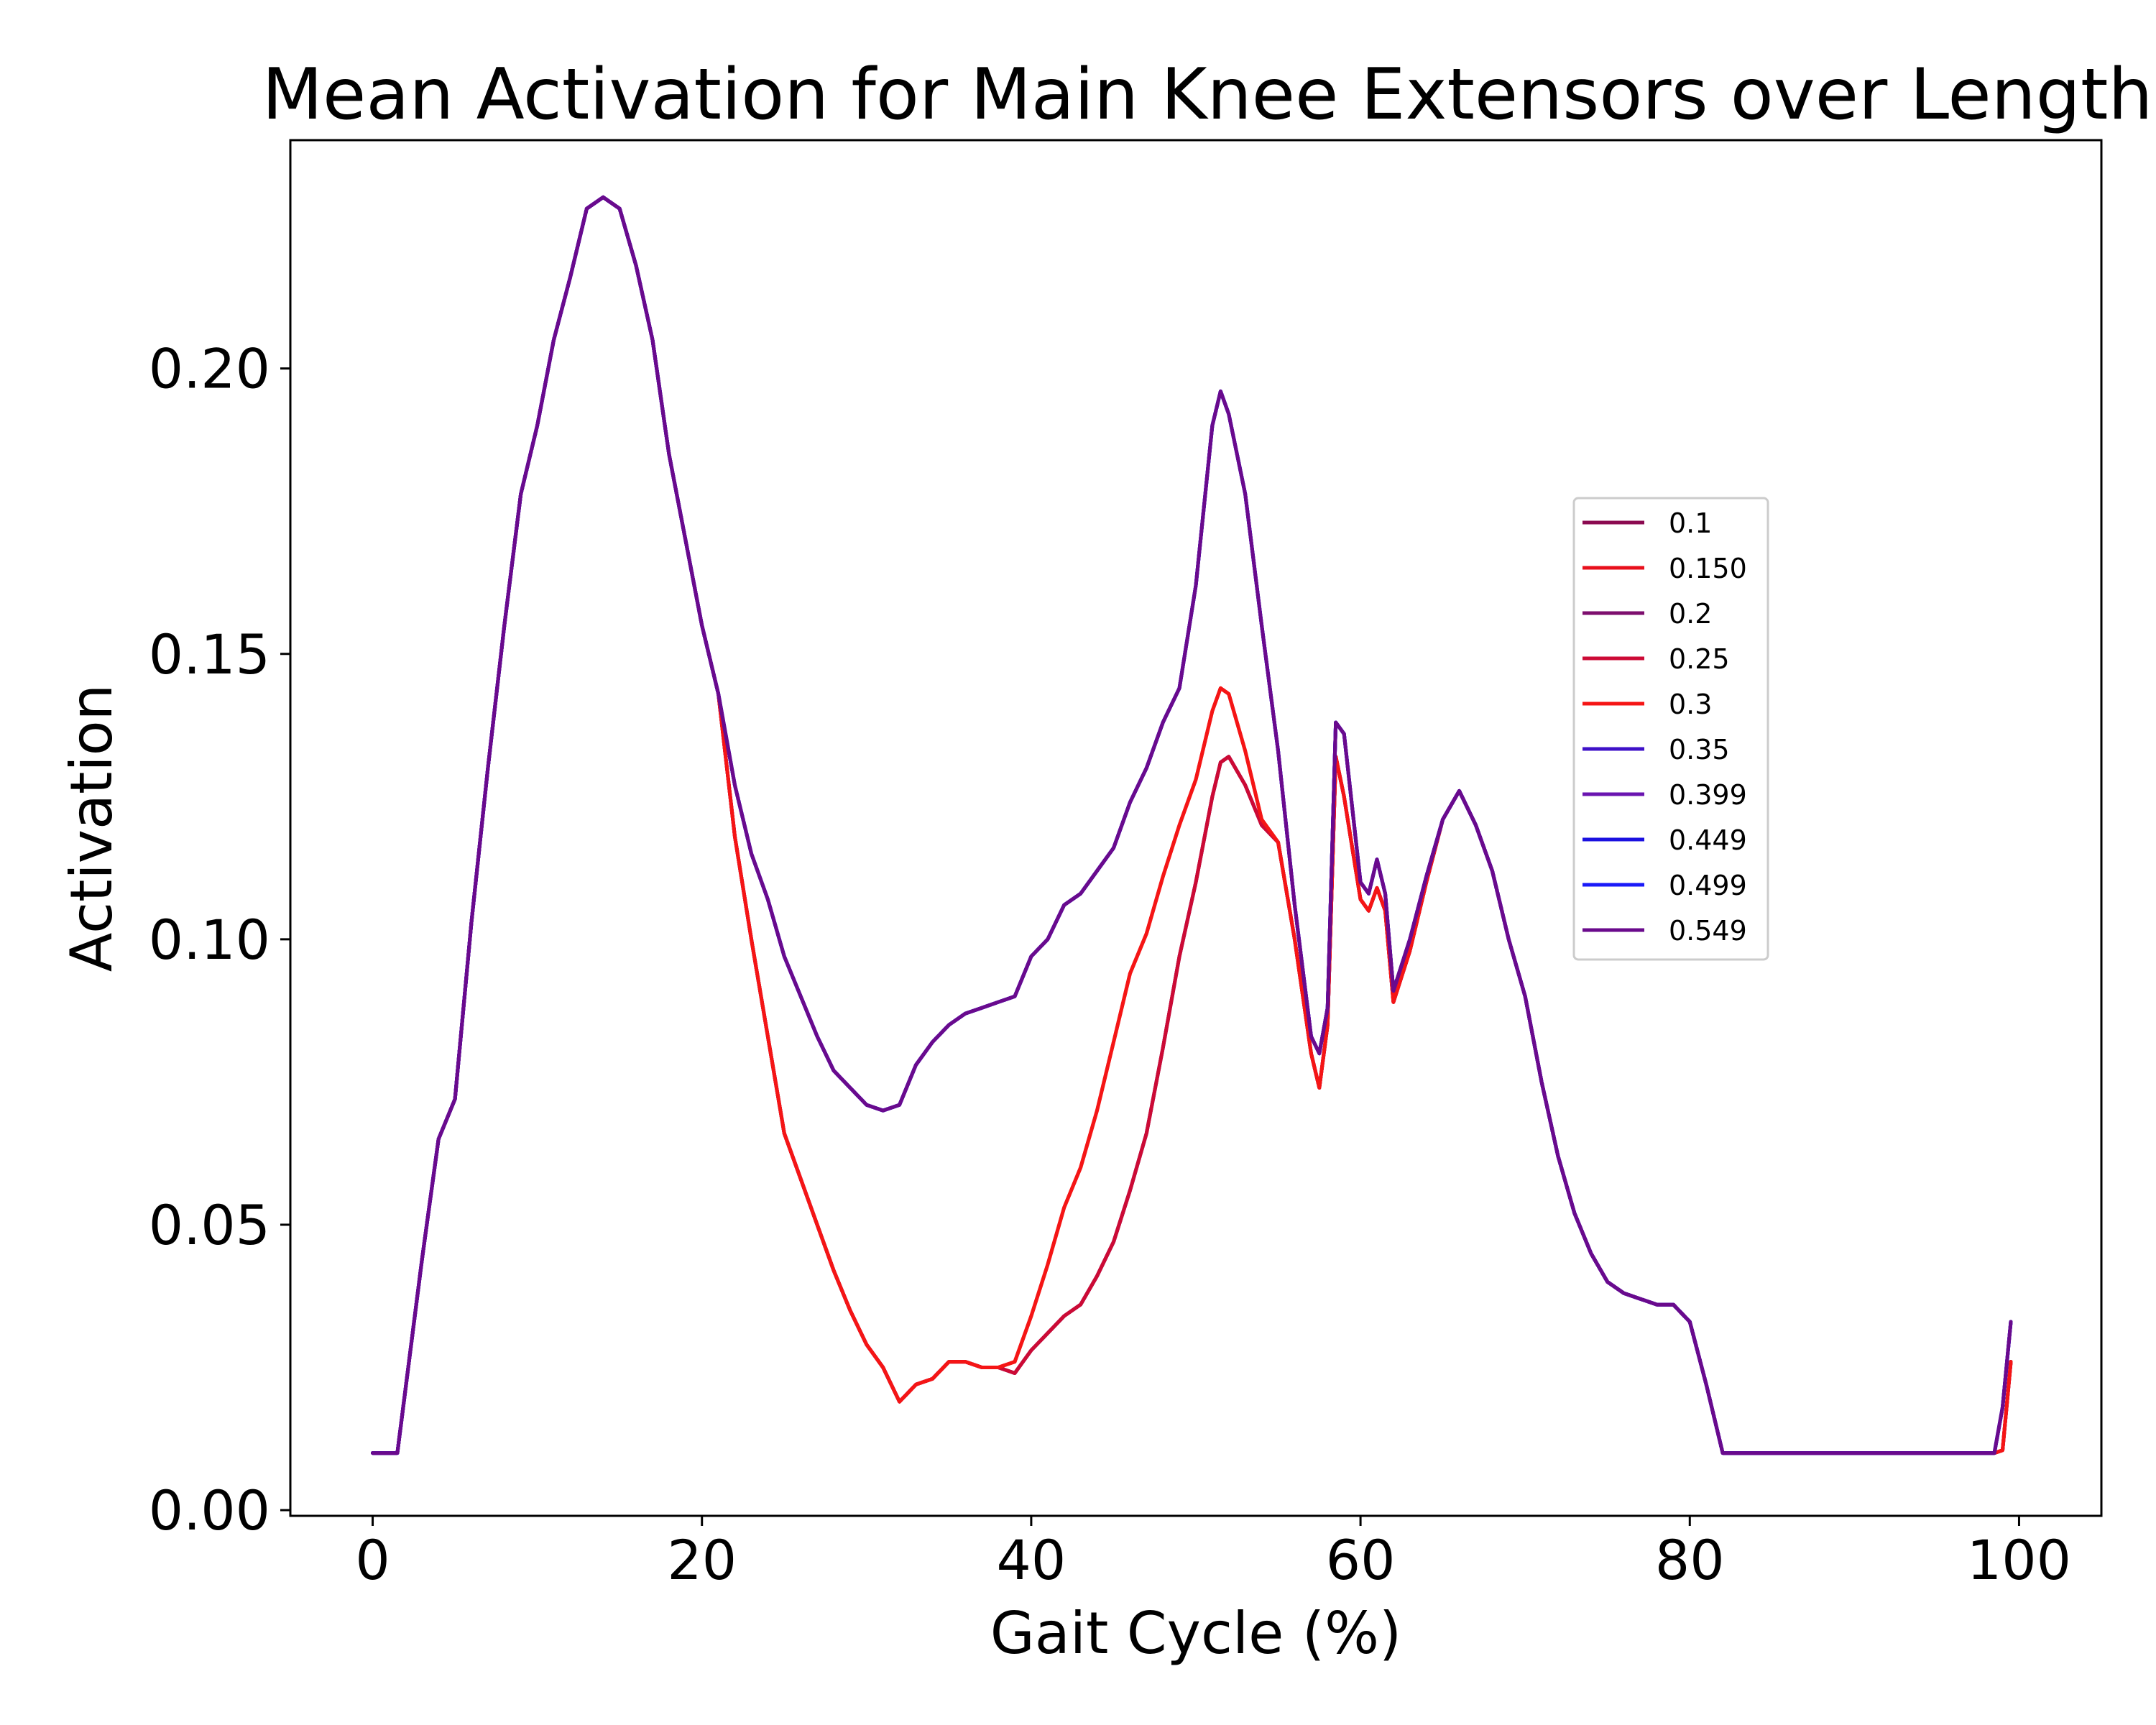 This screenshot has width=2156, height=1725. I want to click on x-tick-label: 80, so click(1690, 1560).